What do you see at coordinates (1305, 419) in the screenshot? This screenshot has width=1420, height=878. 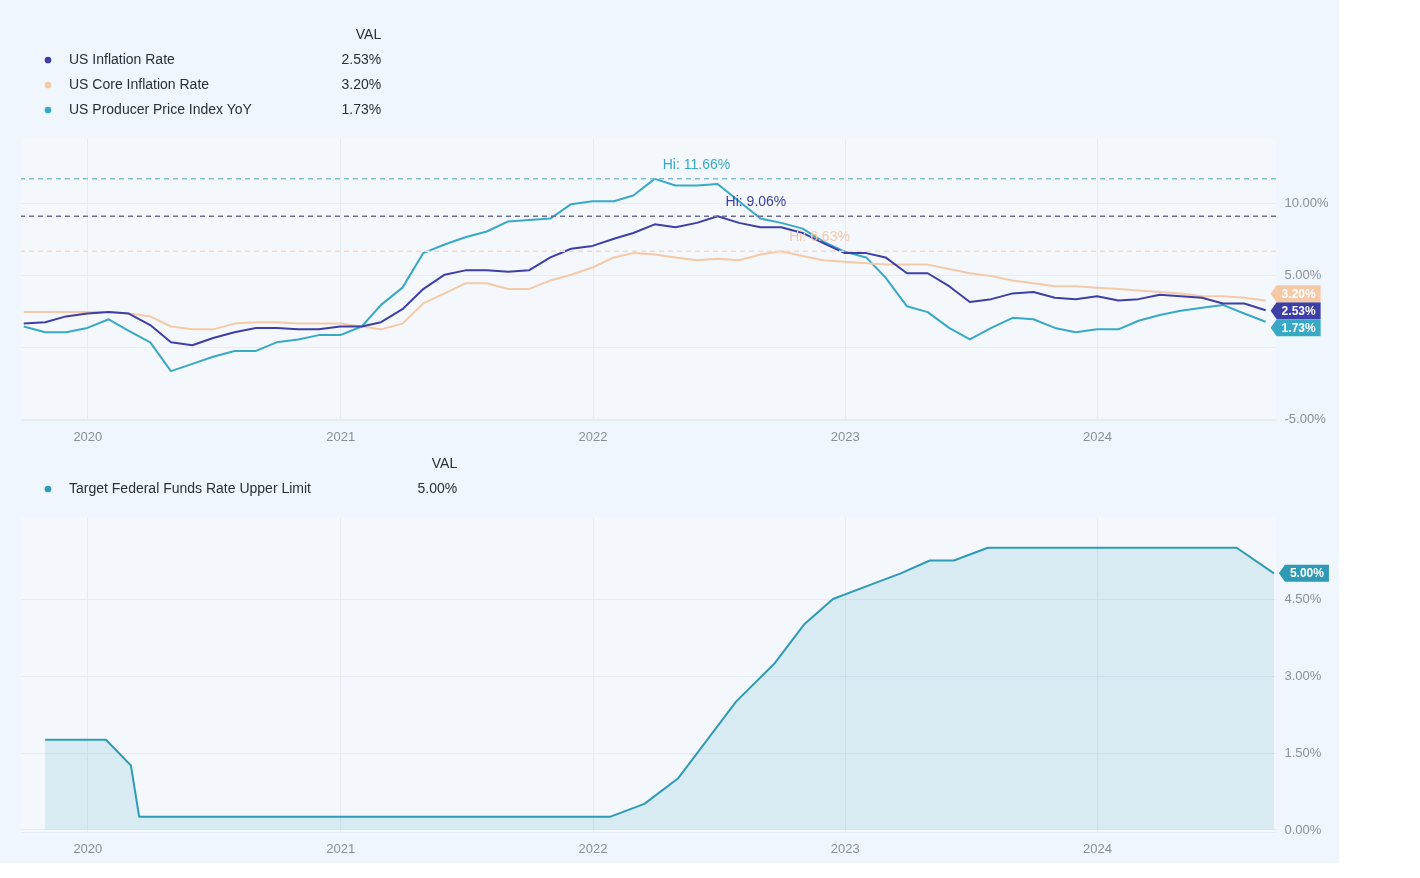 I see `y-tick-label: -5.00%` at bounding box center [1305, 419].